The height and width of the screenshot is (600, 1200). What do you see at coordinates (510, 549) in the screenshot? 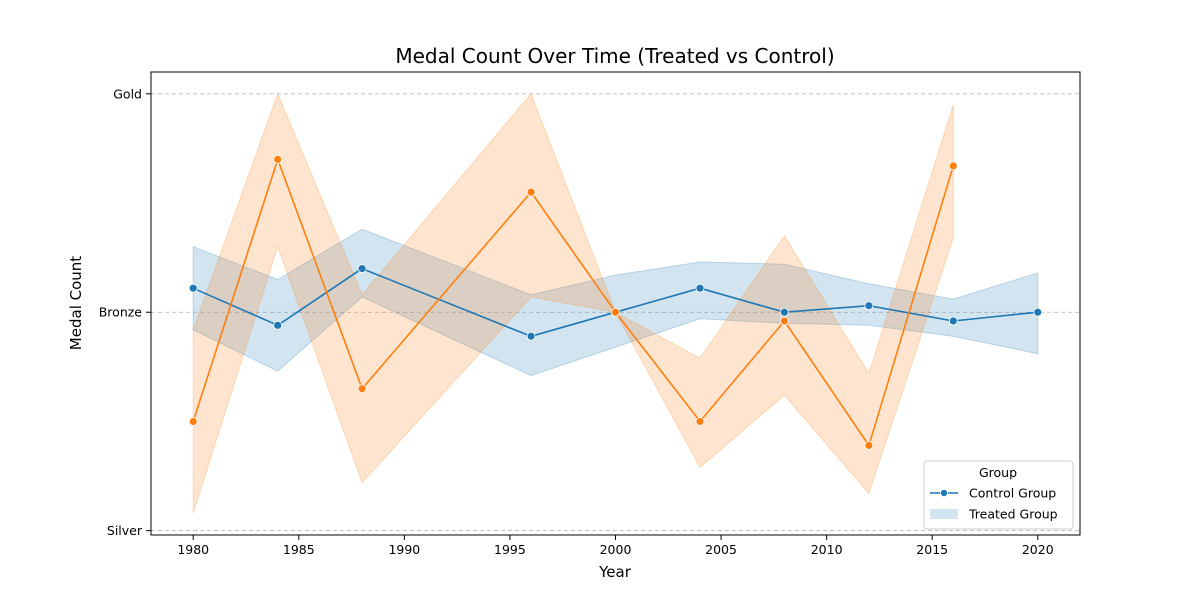
I see `x-tick-label: 1995` at bounding box center [510, 549].